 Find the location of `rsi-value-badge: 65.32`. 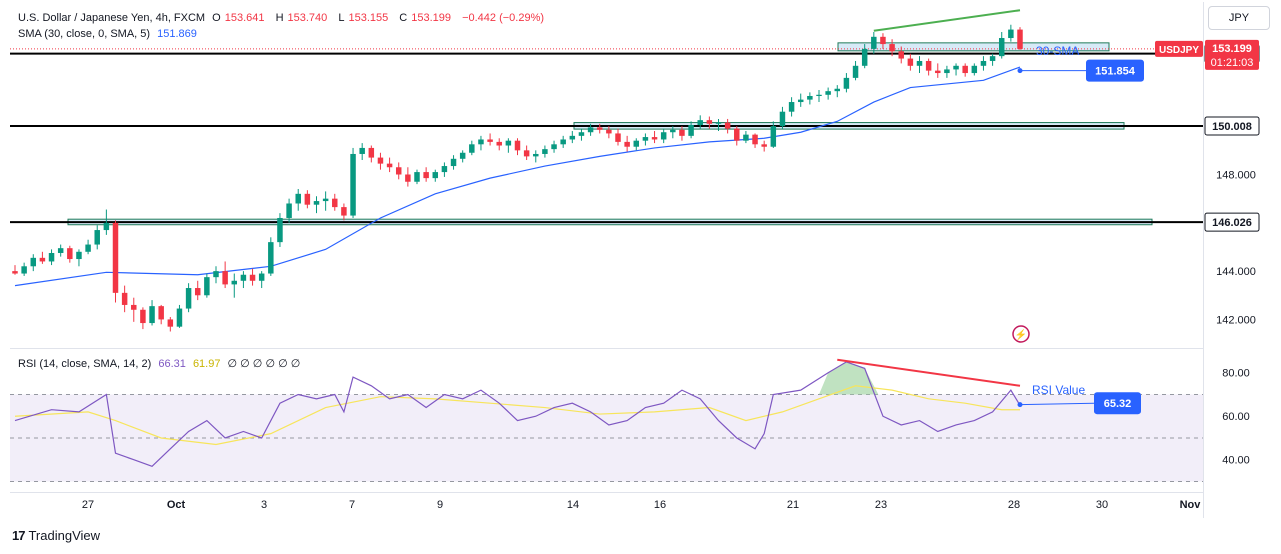

rsi-value-badge: 65.32 is located at coordinates (1117, 403).